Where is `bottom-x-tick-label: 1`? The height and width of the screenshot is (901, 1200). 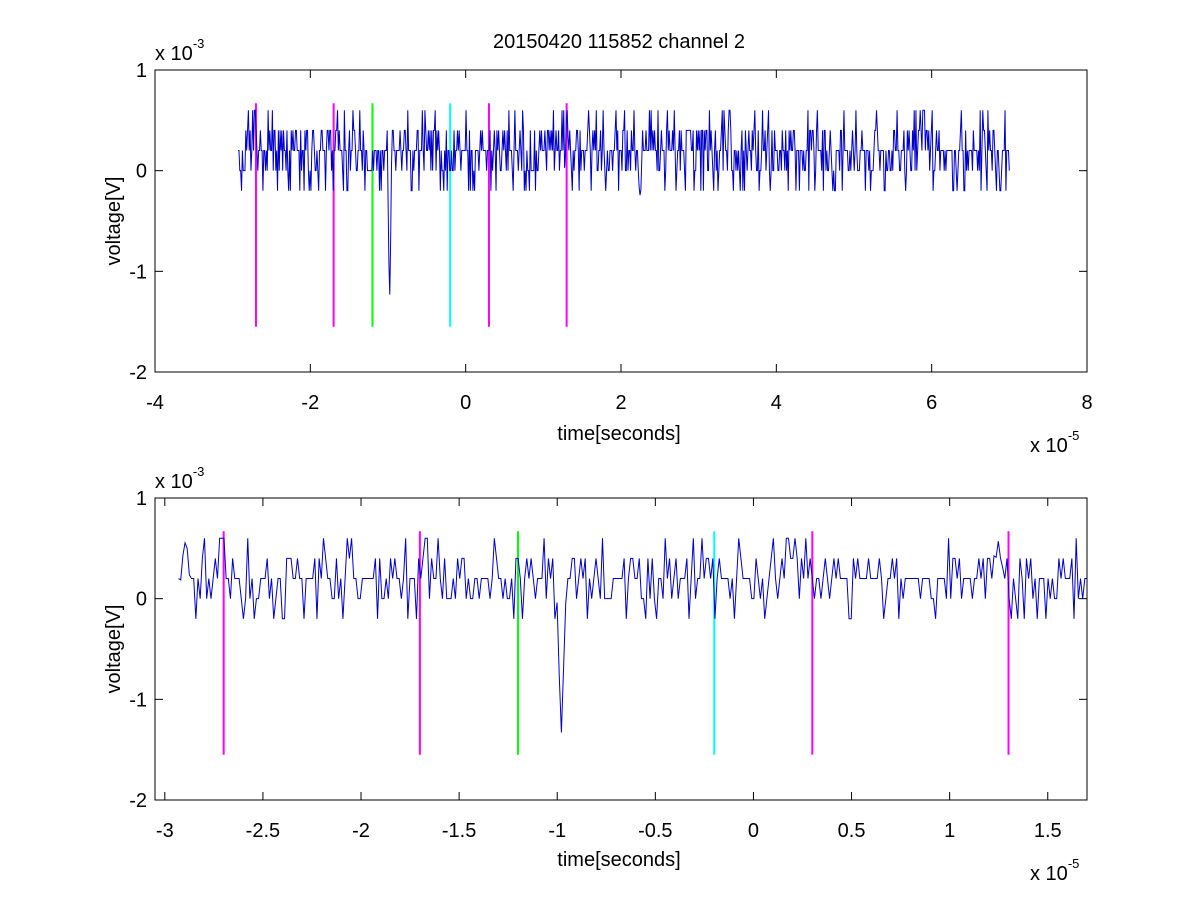 bottom-x-tick-label: 1 is located at coordinates (949, 831).